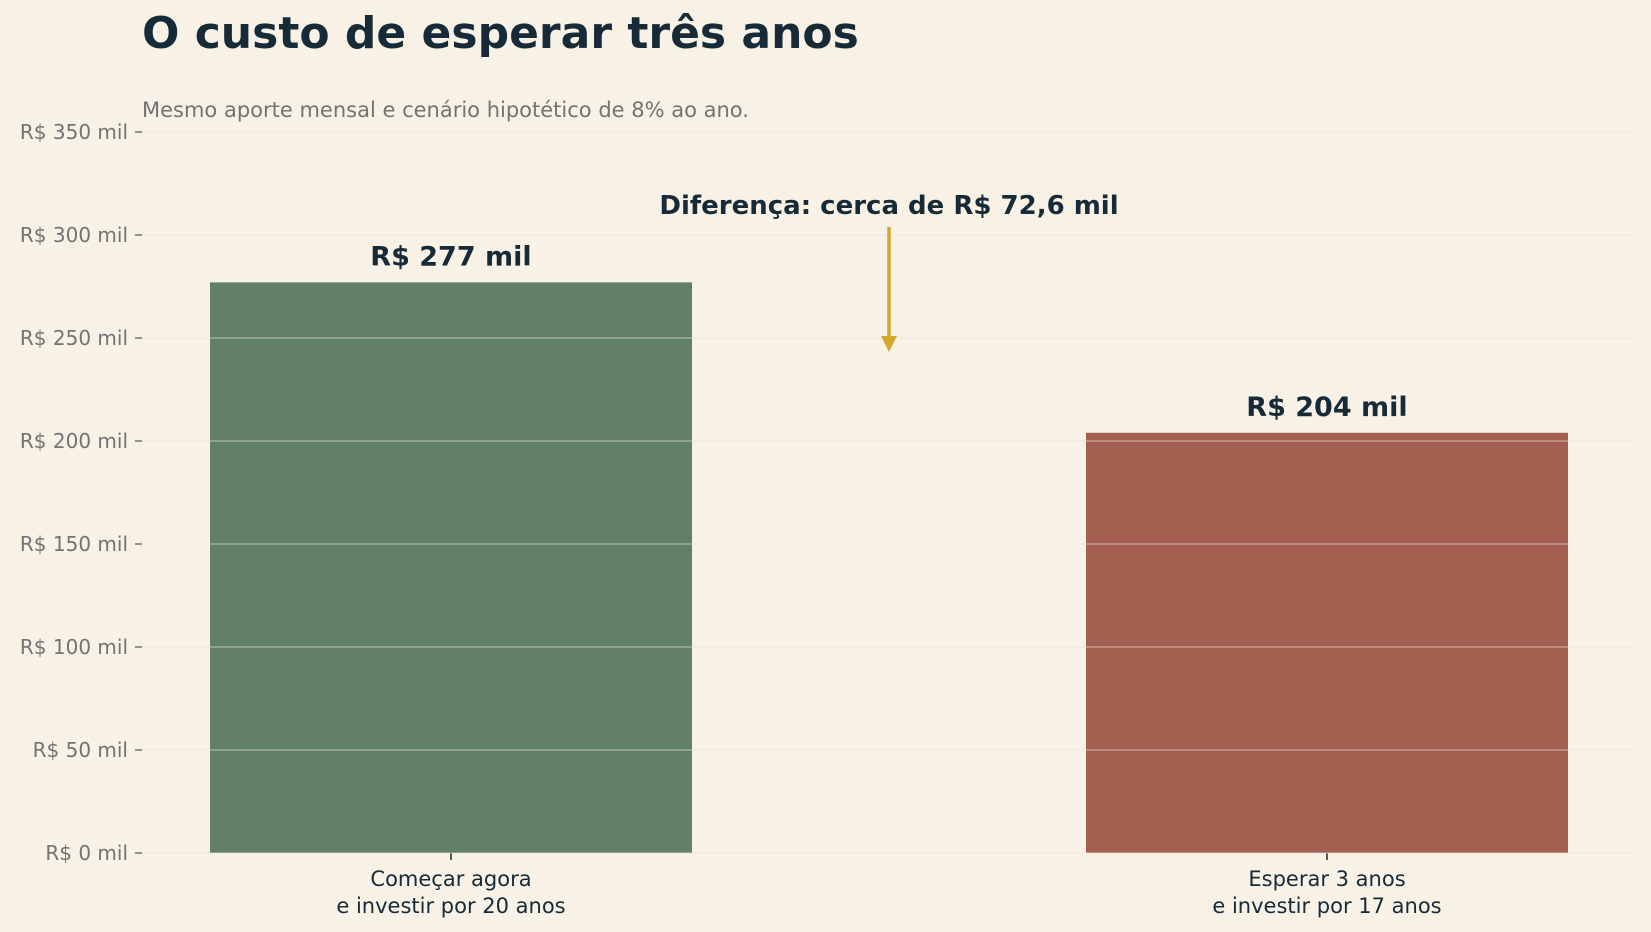  What do you see at coordinates (80, 750) in the screenshot?
I see `y-tick-label: R$ 50 mil` at bounding box center [80, 750].